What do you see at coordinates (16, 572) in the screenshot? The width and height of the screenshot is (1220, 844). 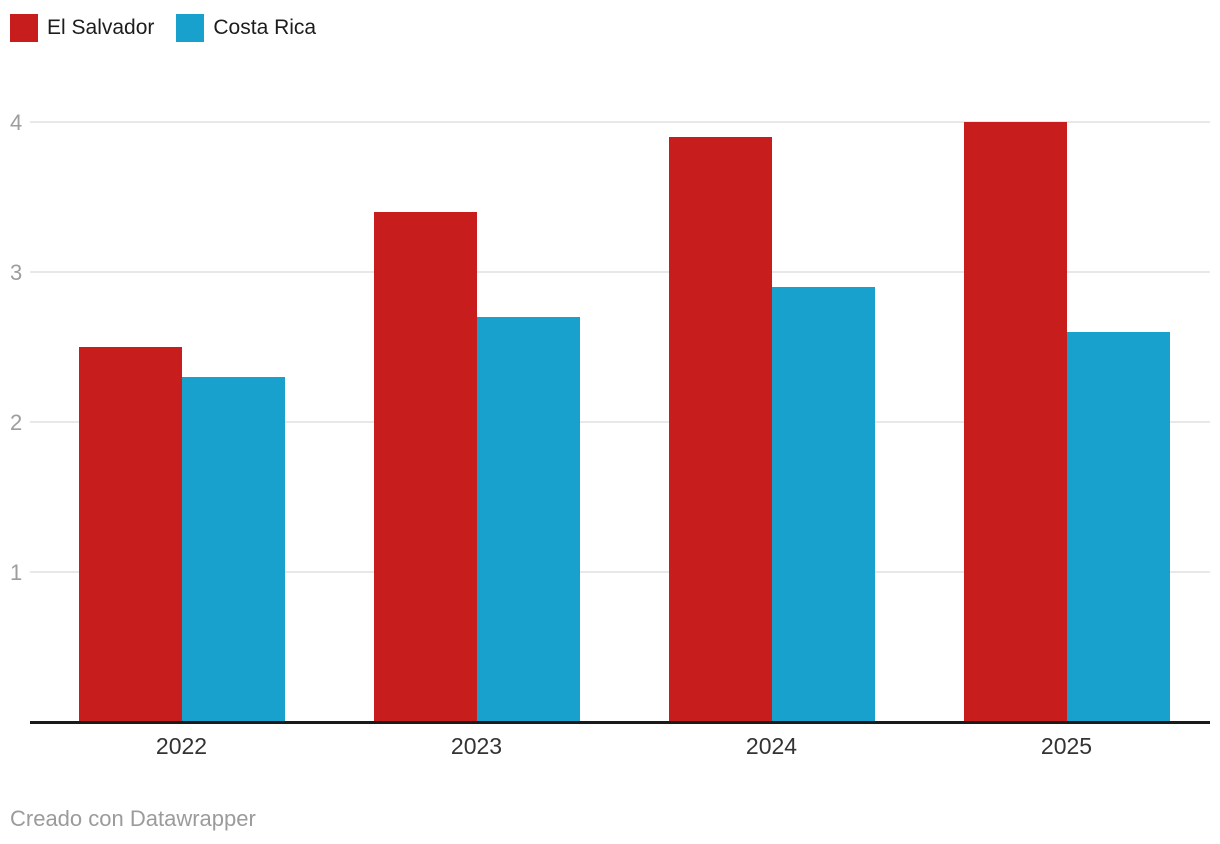 I see `y-axis-tick-label-1: 1` at bounding box center [16, 572].